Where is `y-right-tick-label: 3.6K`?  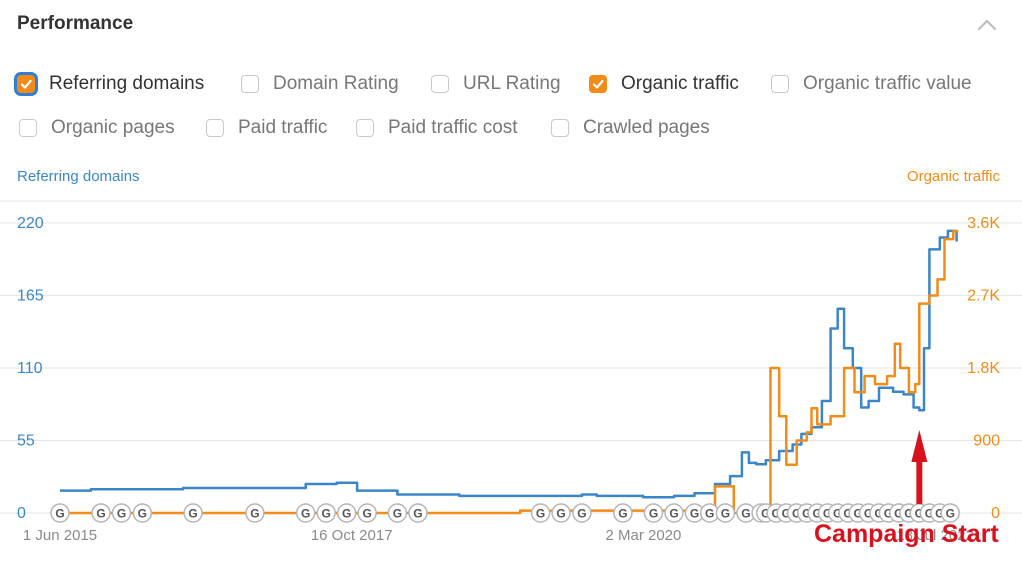 y-right-tick-label: 3.6K is located at coordinates (983, 223).